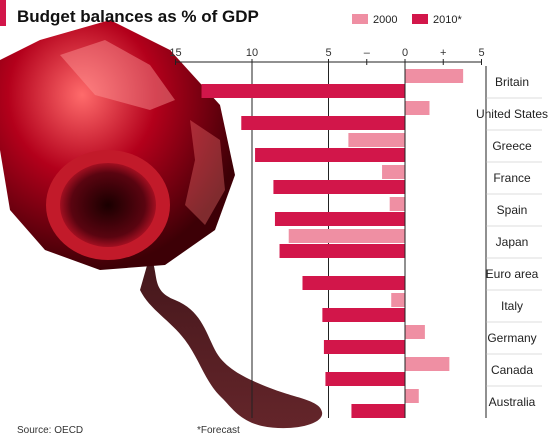 This screenshot has height=443, width=555. I want to click on title-accent-bar, so click(3, 13).